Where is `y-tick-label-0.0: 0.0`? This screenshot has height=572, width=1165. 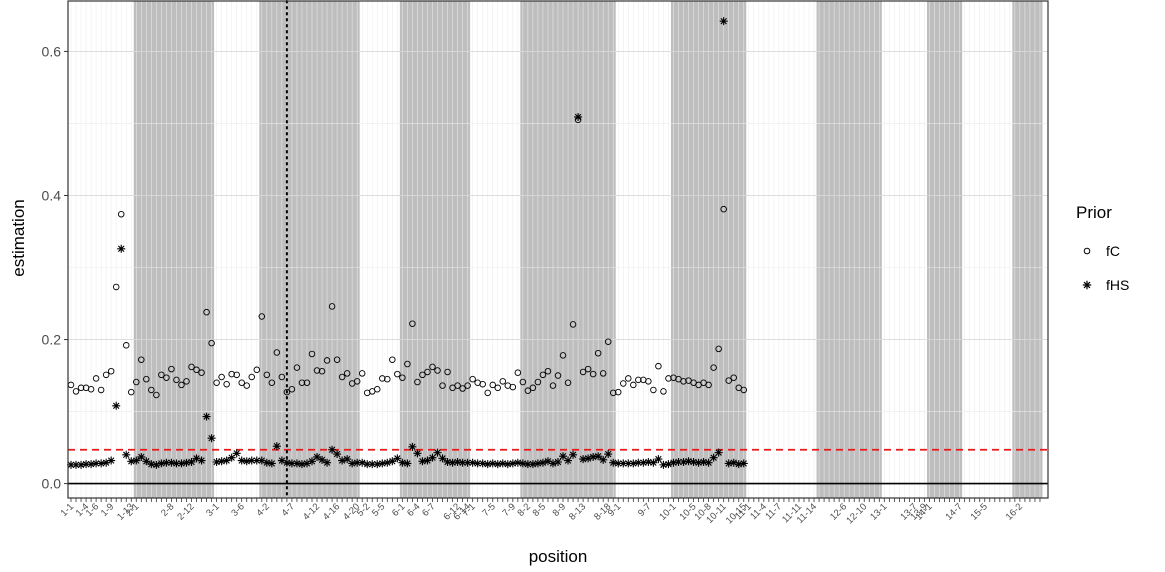 y-tick-label-0.0: 0.0 is located at coordinates (52, 484).